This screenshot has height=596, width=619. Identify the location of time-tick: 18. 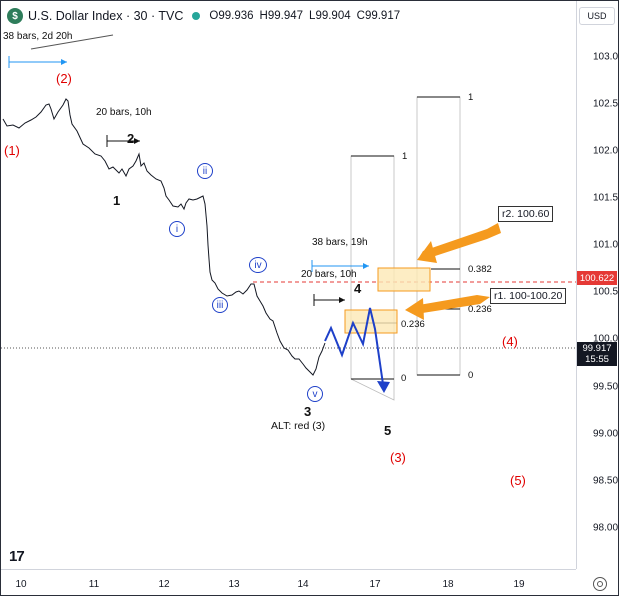
(448, 584).